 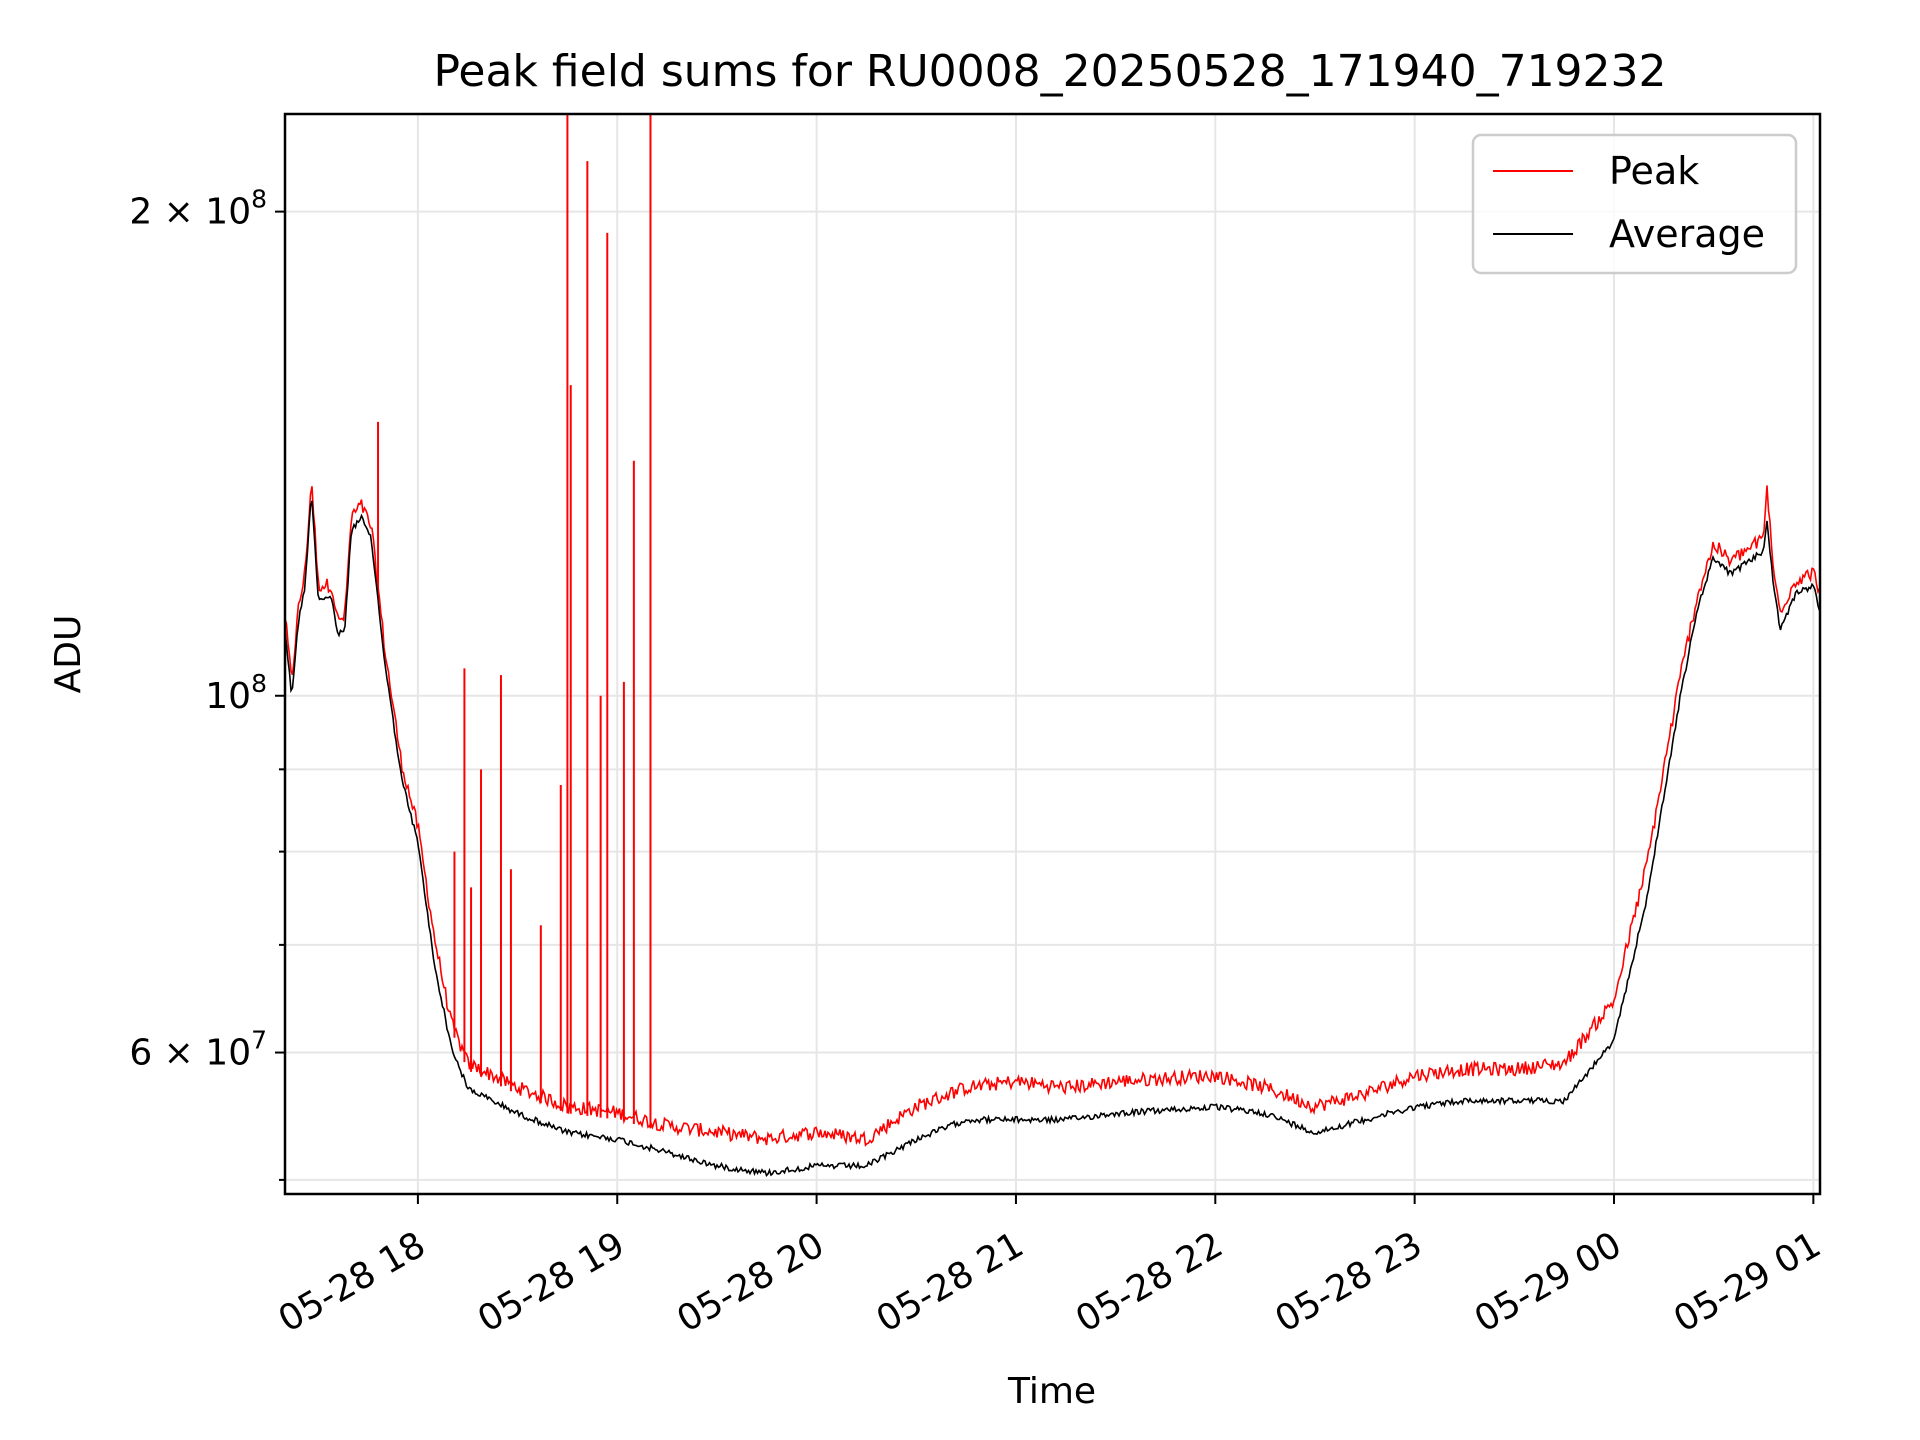 I want to click on legend-box, so click(x=1634, y=204).